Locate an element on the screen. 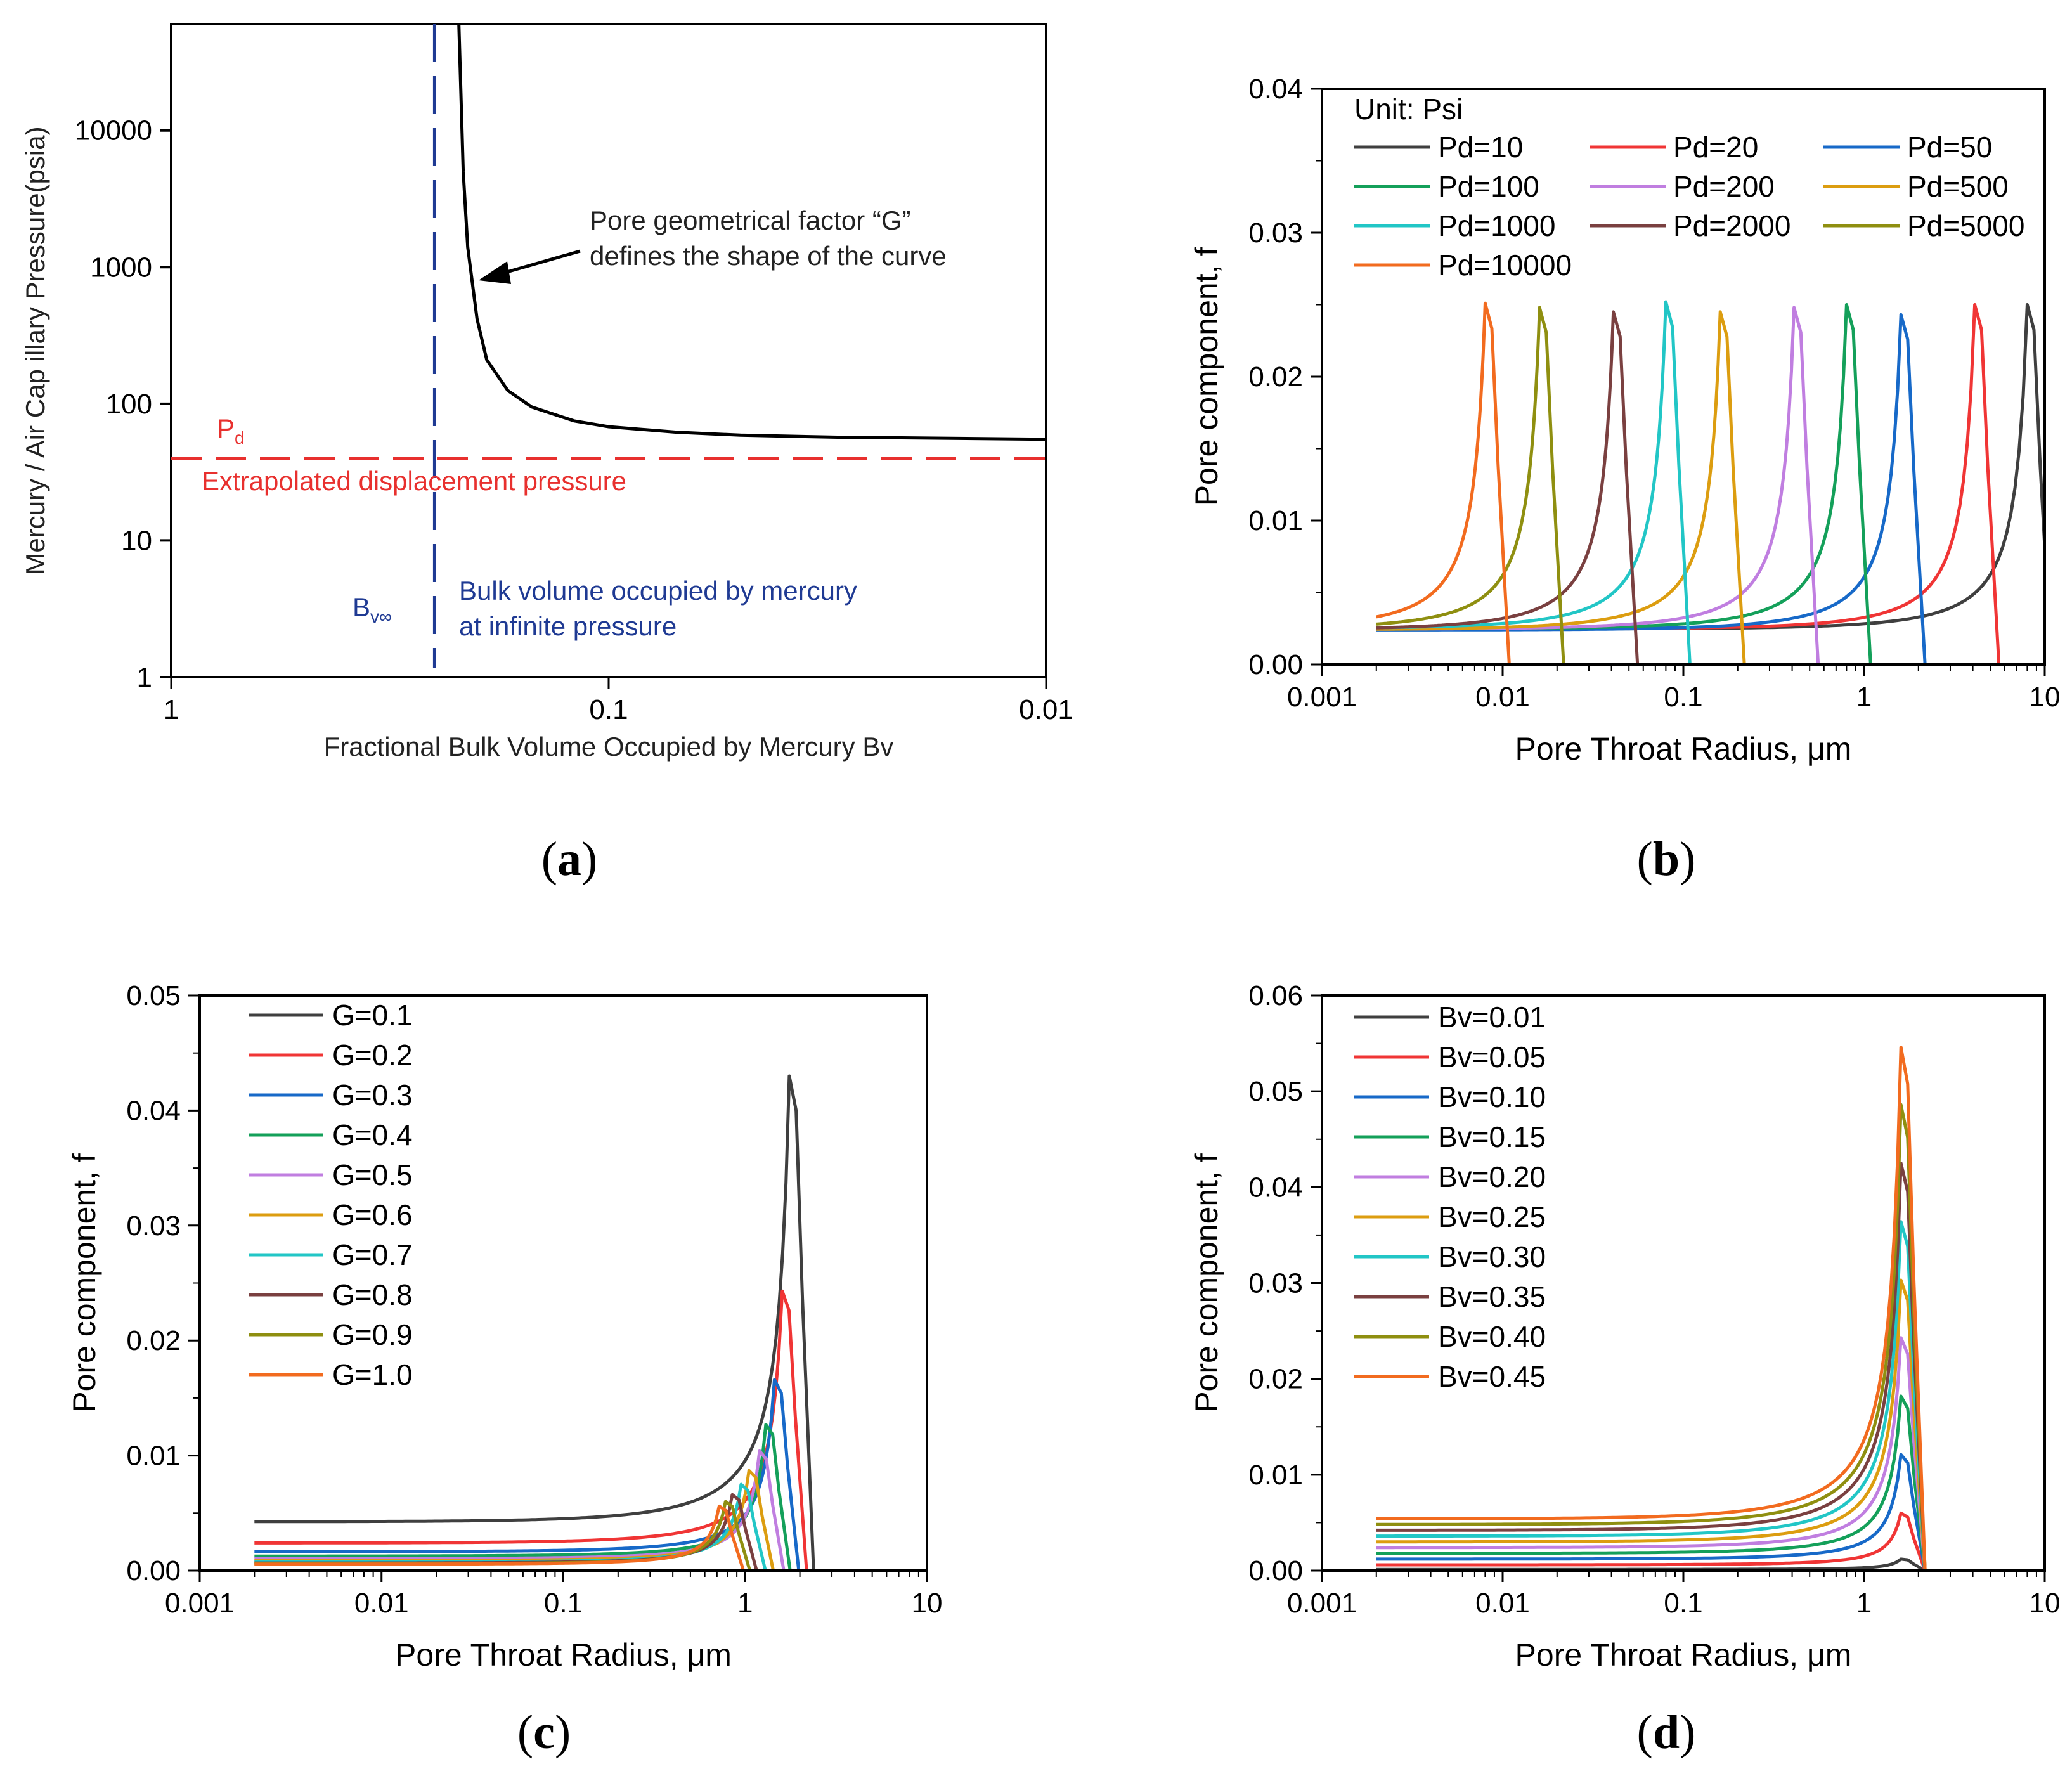 This screenshot has width=2072, height=1783. panel-b-legend-label: Pd=50 is located at coordinates (1950, 147).